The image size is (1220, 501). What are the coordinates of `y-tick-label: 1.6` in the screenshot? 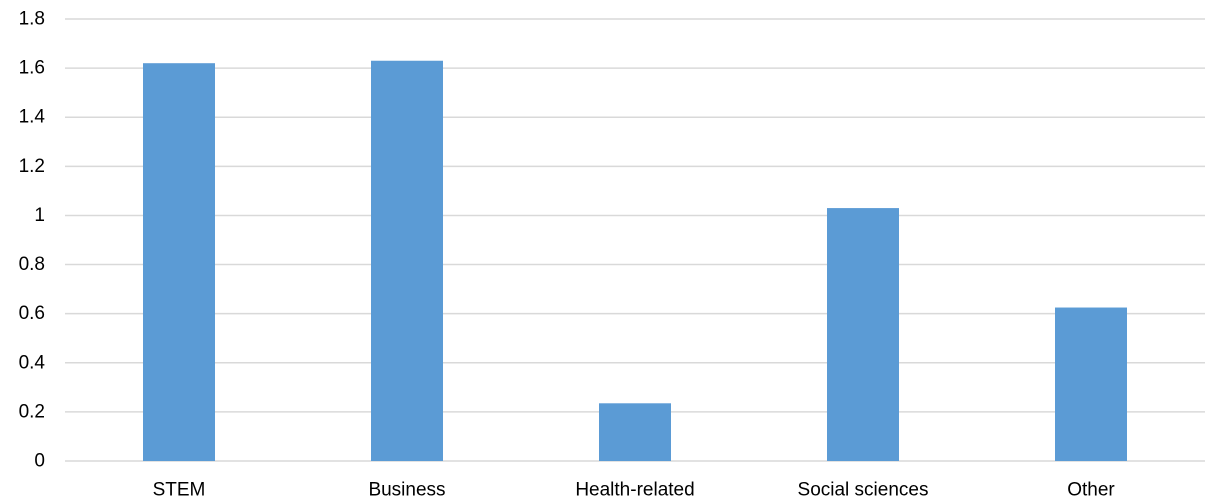 It's located at (32, 68).